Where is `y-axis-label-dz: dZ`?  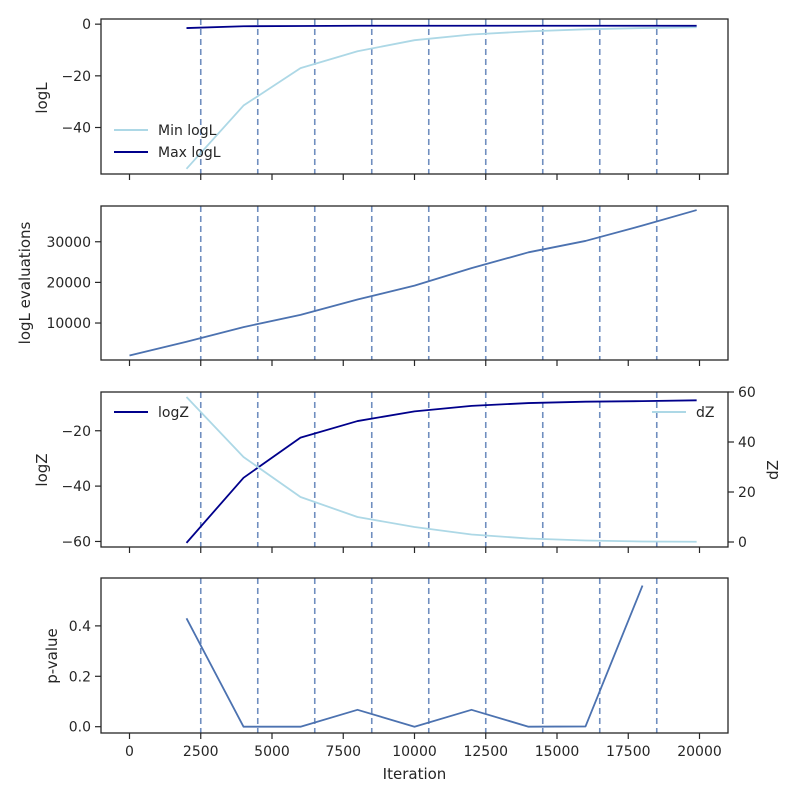 y-axis-label-dz: dZ is located at coordinates (773, 470).